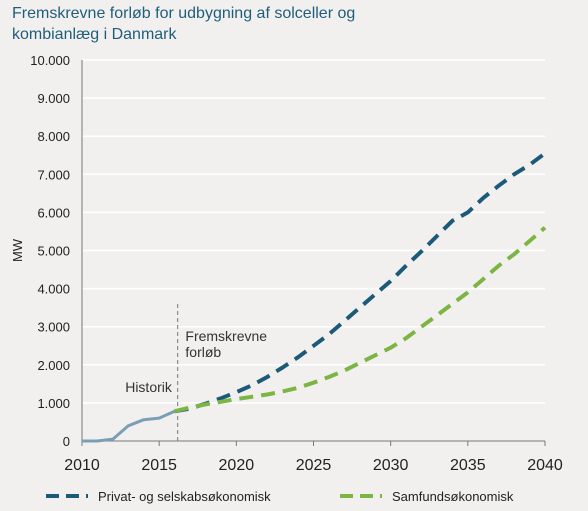 This screenshot has height=511, width=588. Describe the element at coordinates (53, 98) in the screenshot. I see `y-tick-label: 9.000` at that location.